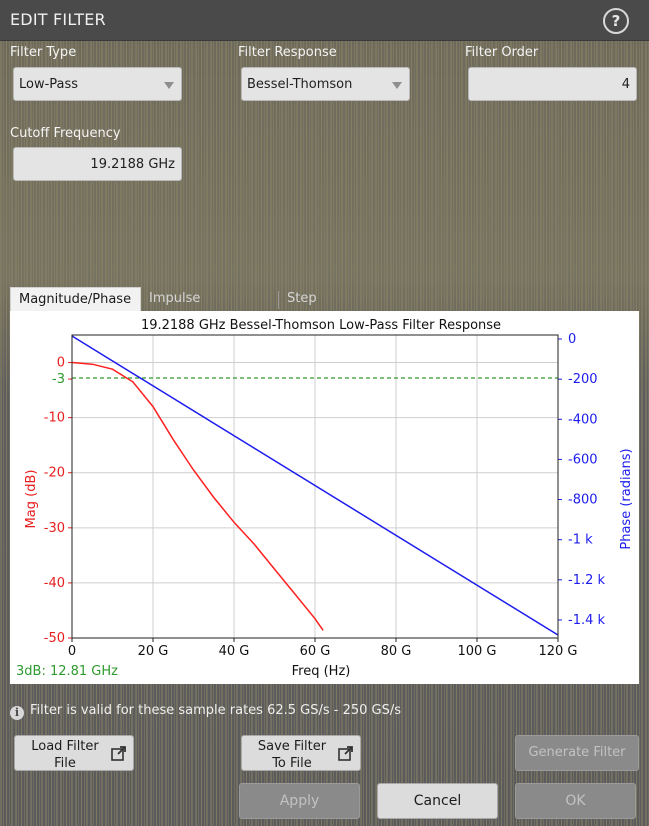 Image resolution: width=649 pixels, height=826 pixels. I want to click on apply-button: Apply, so click(299, 801).